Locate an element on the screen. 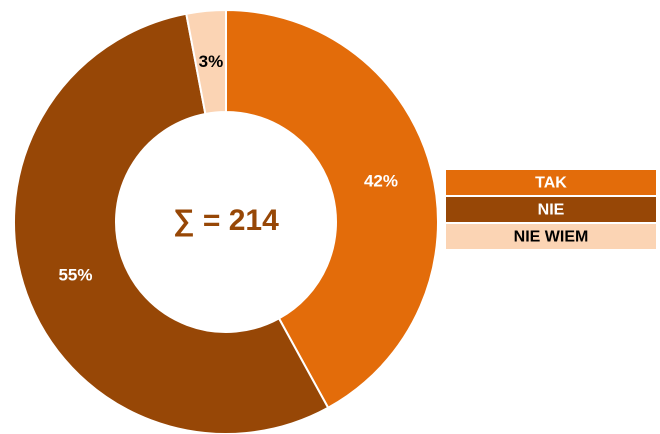  value-label: 55% is located at coordinates (75, 275).